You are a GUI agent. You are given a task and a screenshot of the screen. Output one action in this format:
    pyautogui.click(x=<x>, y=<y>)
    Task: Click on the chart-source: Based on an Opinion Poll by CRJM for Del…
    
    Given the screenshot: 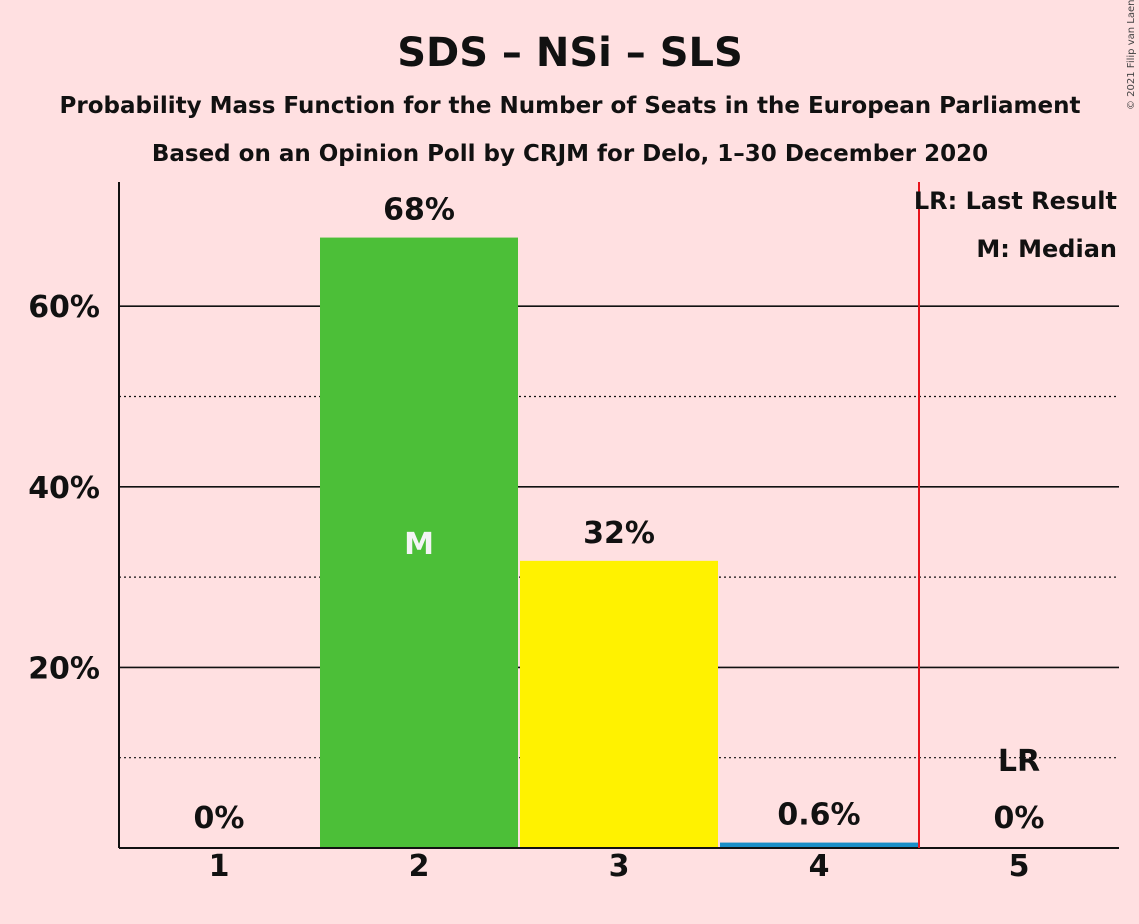 What is the action you would take?
    pyautogui.click(x=570, y=154)
    